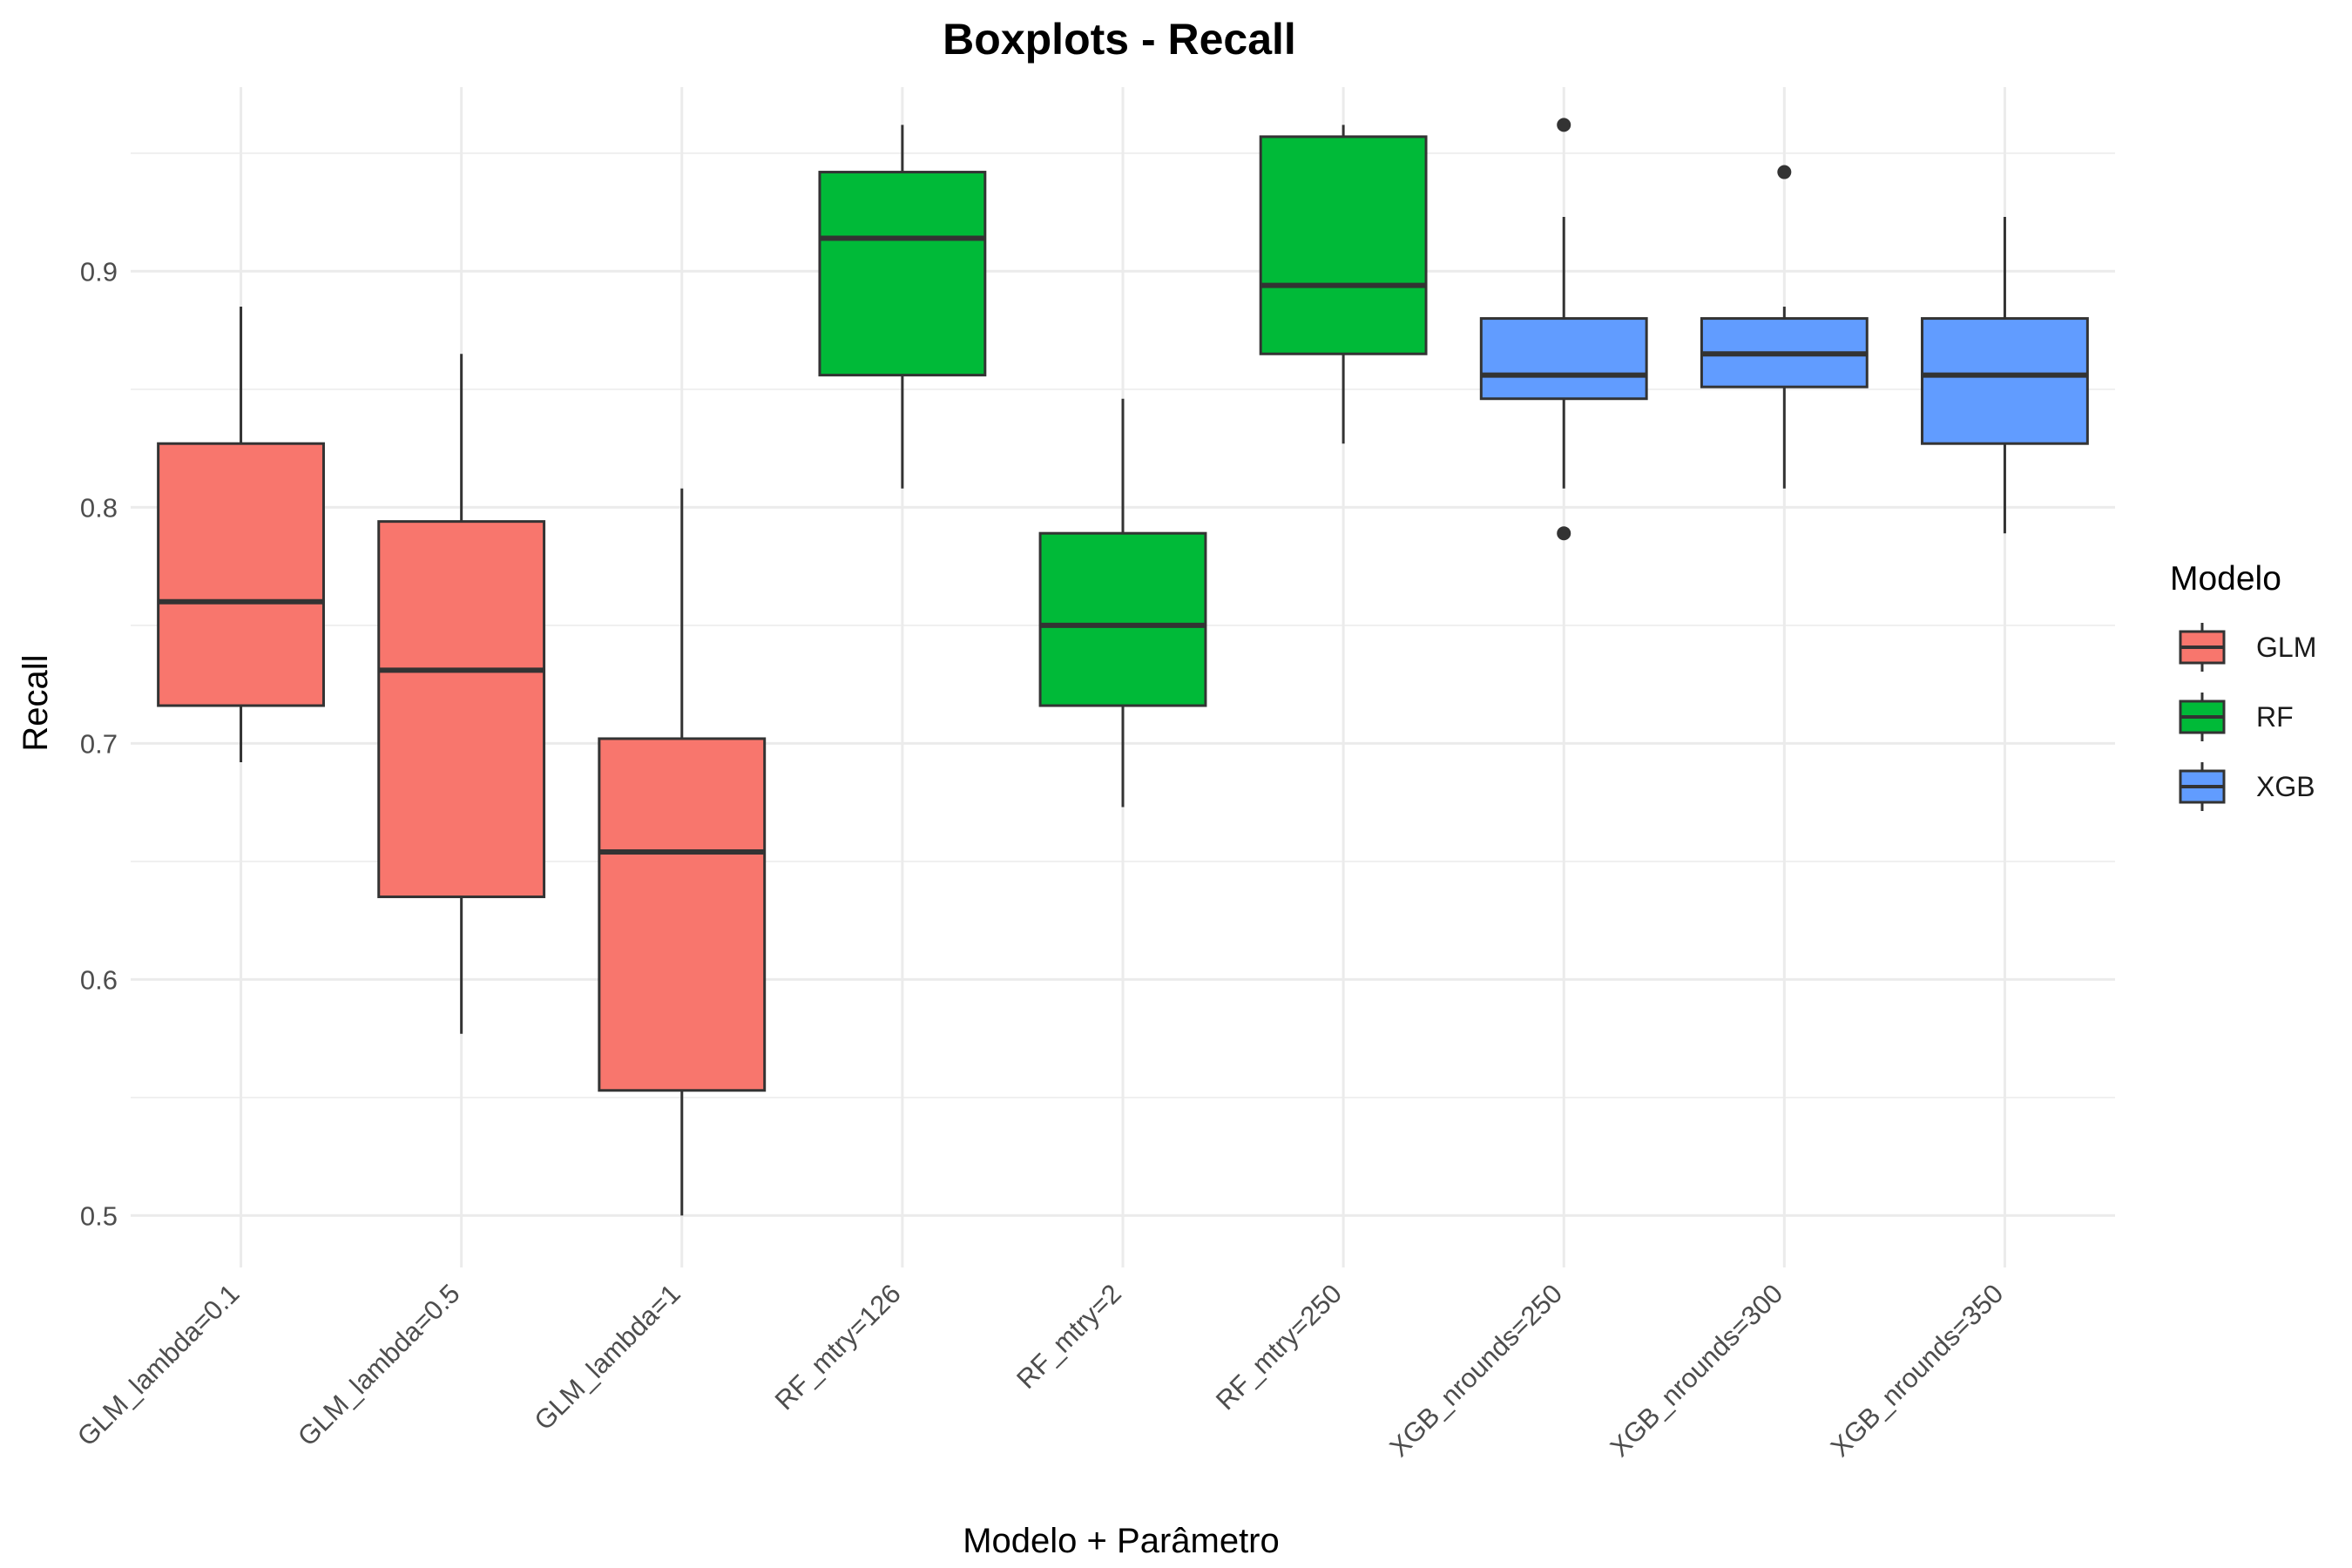 This screenshot has height=1568, width=2352. I want to click on x-tick-label: RF_mtry=126, so click(838, 1347).